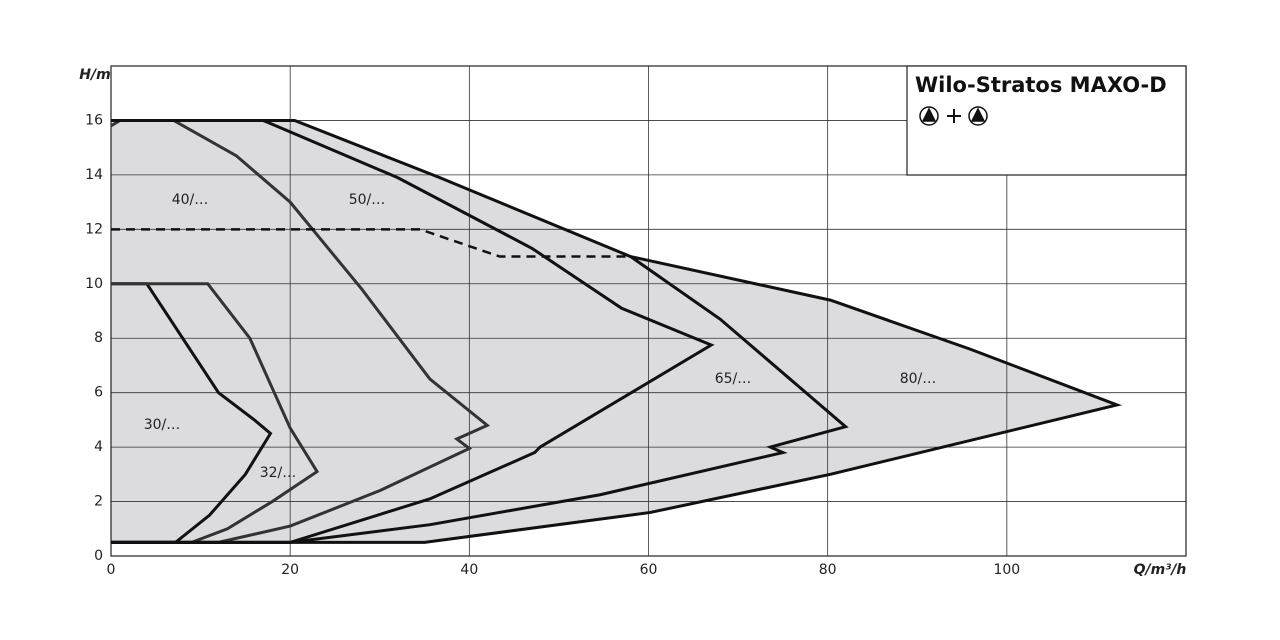 This screenshot has width=1280, height=640. What do you see at coordinates (98, 502) in the screenshot?
I see `y-tick-label: 2` at bounding box center [98, 502].